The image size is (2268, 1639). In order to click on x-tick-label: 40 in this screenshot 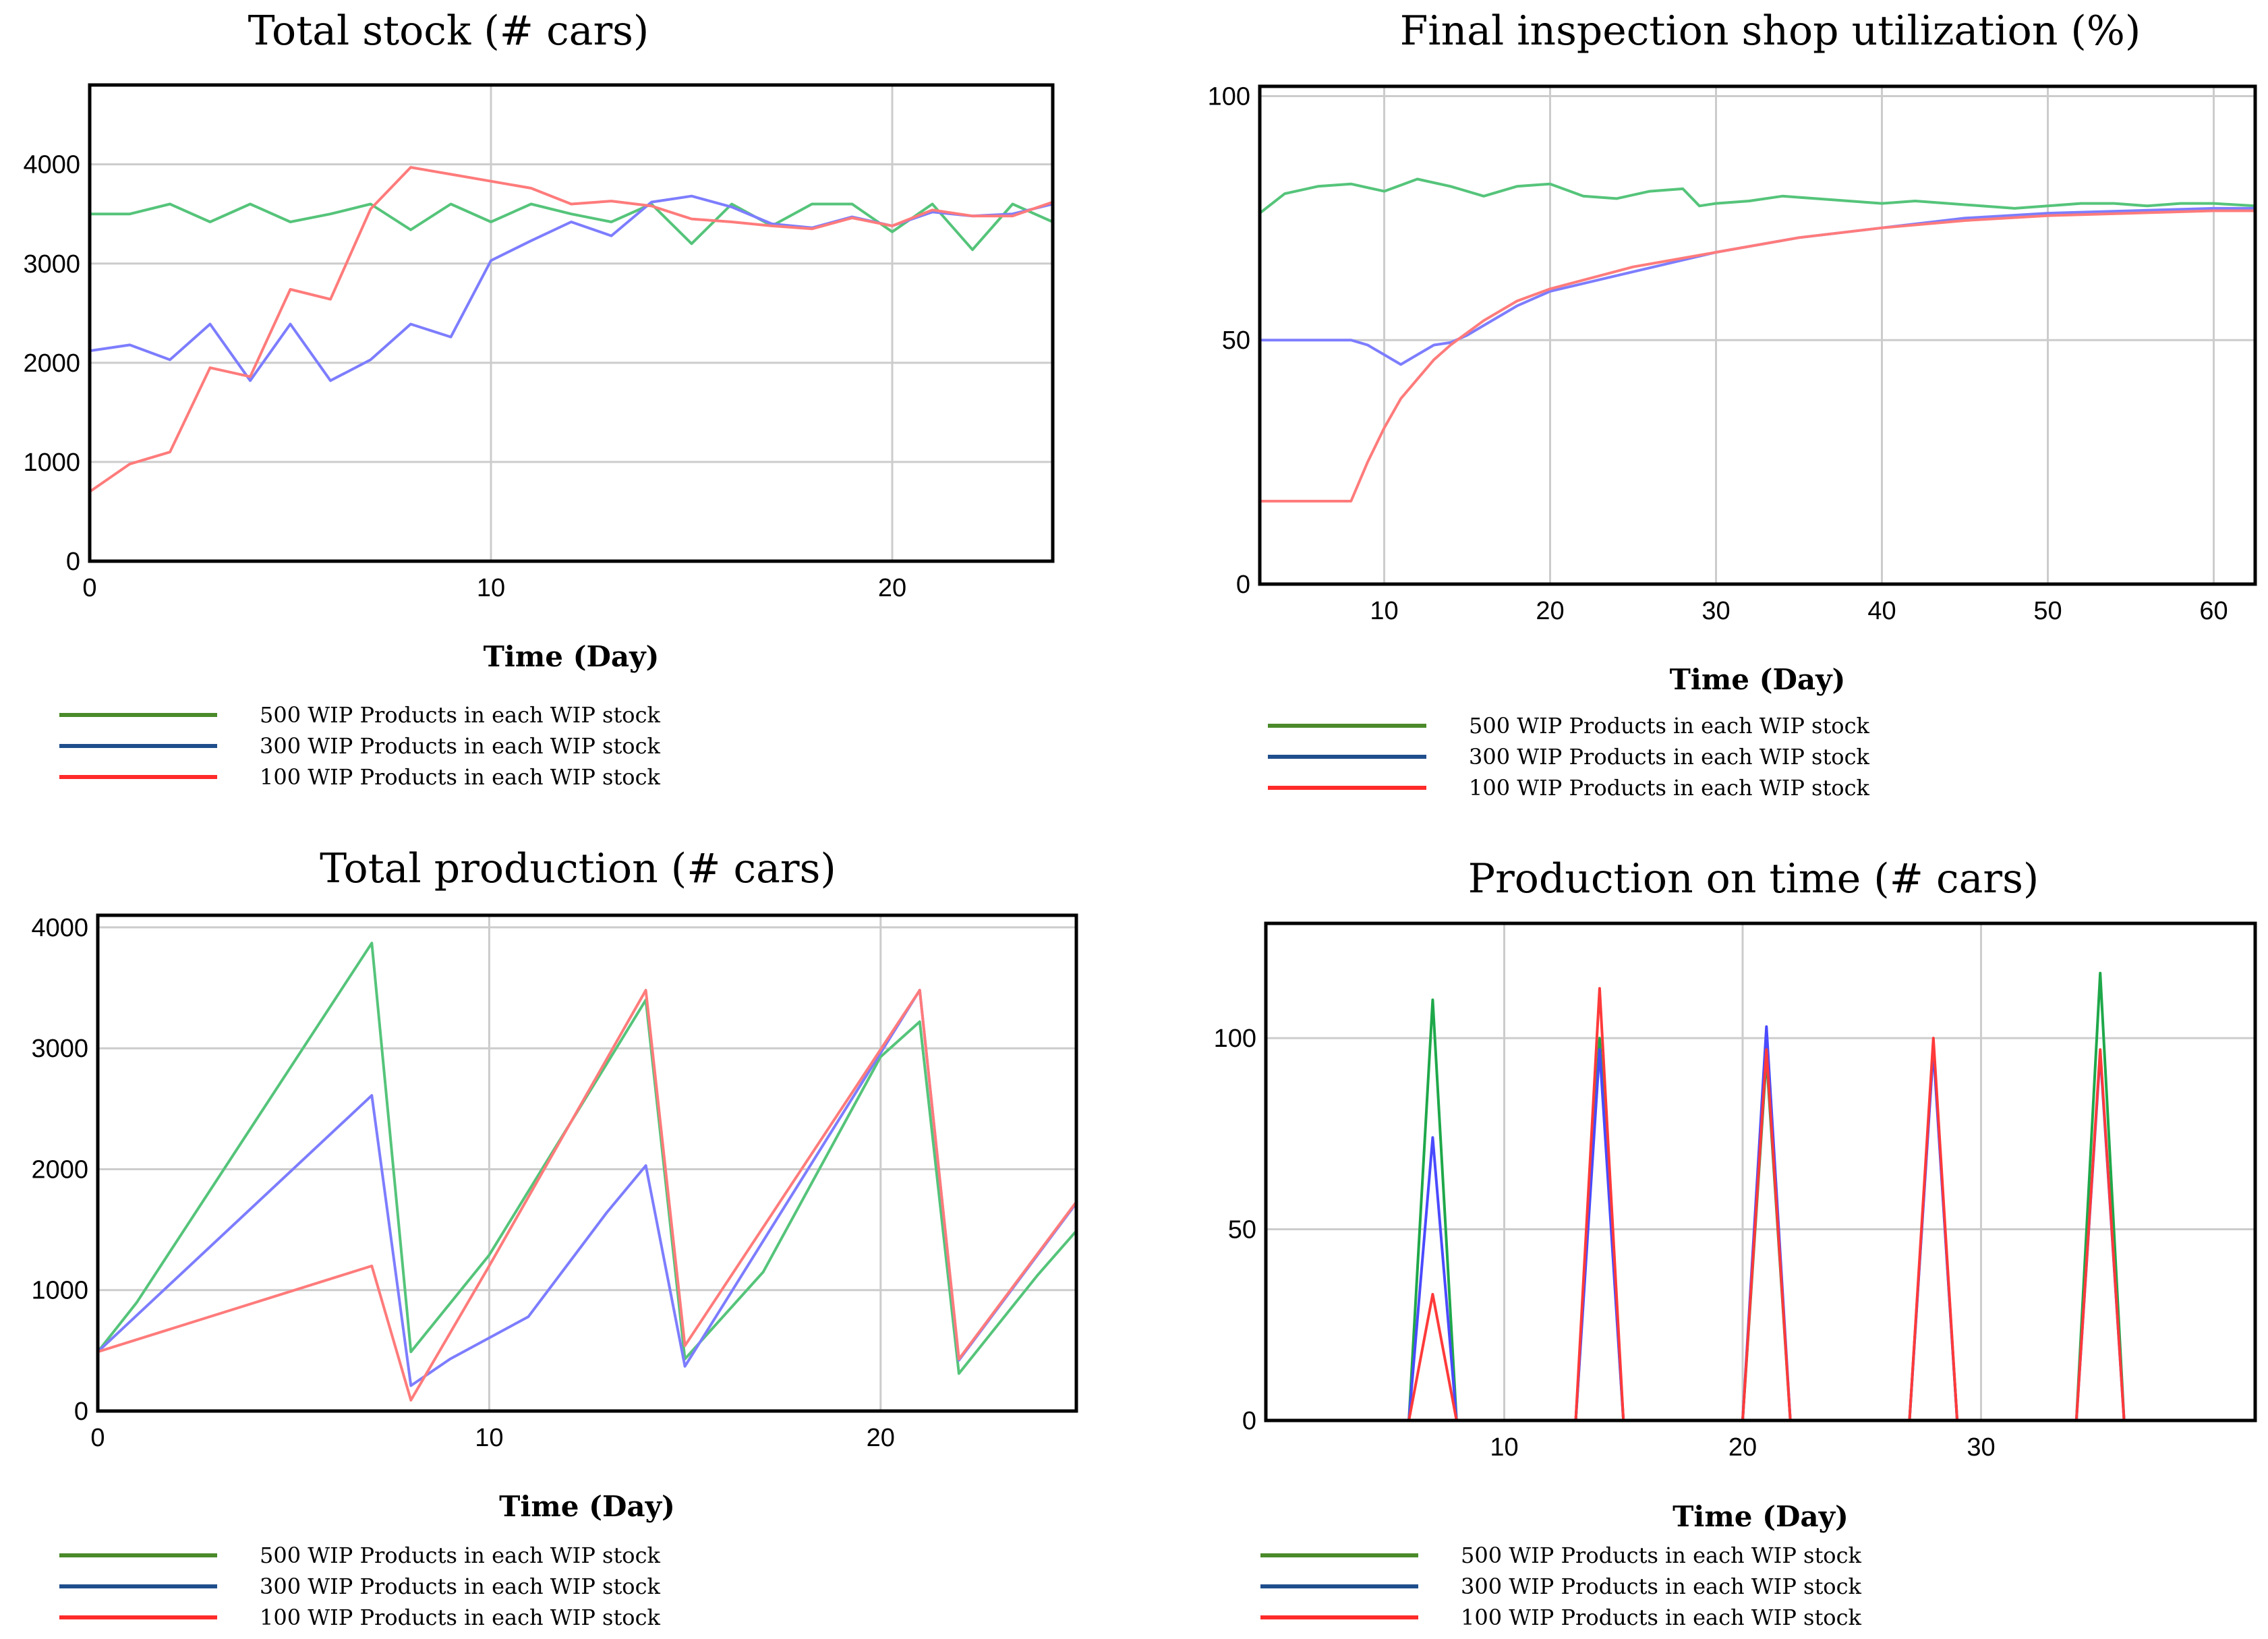, I will do `click(1882, 611)`.